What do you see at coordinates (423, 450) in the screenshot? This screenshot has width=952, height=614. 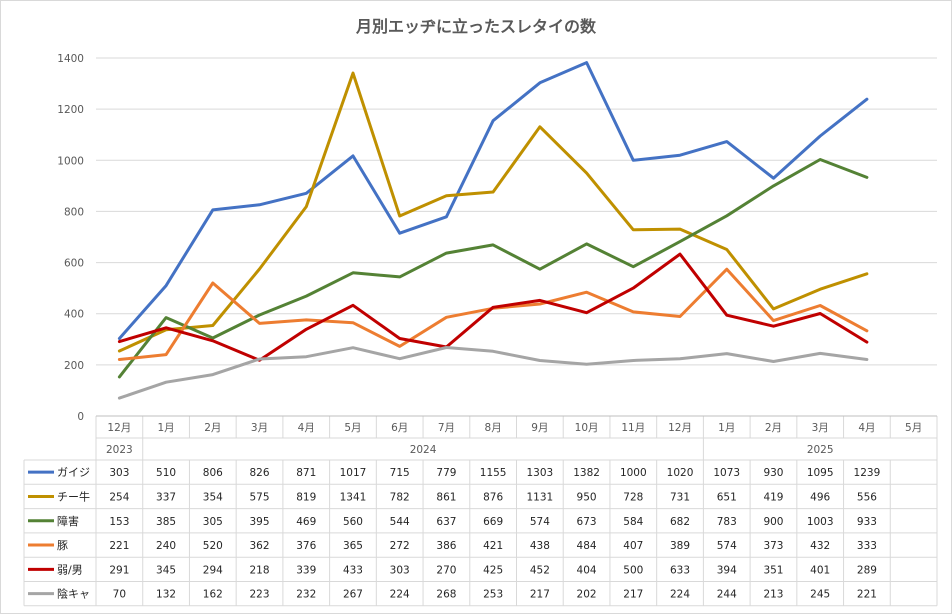 I see `x-year-label: 2024` at bounding box center [423, 450].